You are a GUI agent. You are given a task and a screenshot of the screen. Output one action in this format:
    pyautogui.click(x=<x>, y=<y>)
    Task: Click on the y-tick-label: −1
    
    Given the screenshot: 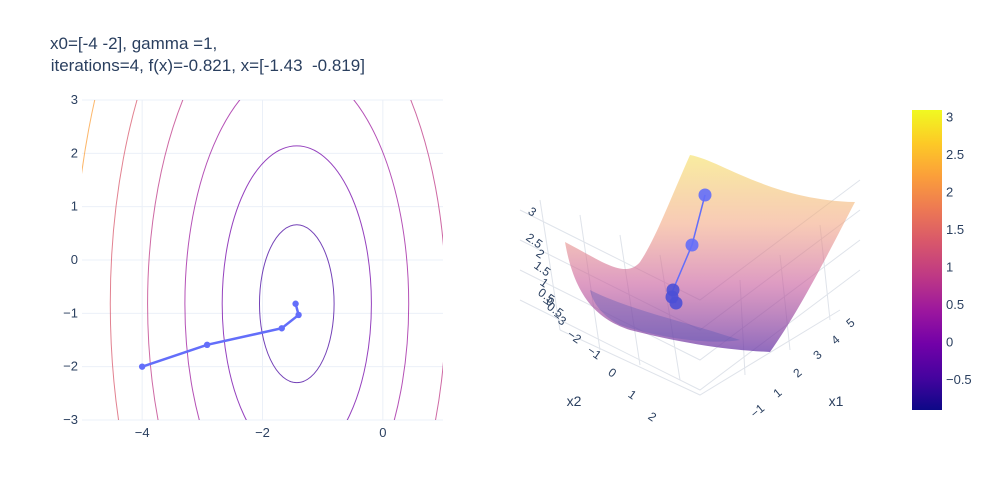 What is the action you would take?
    pyautogui.click(x=70, y=312)
    